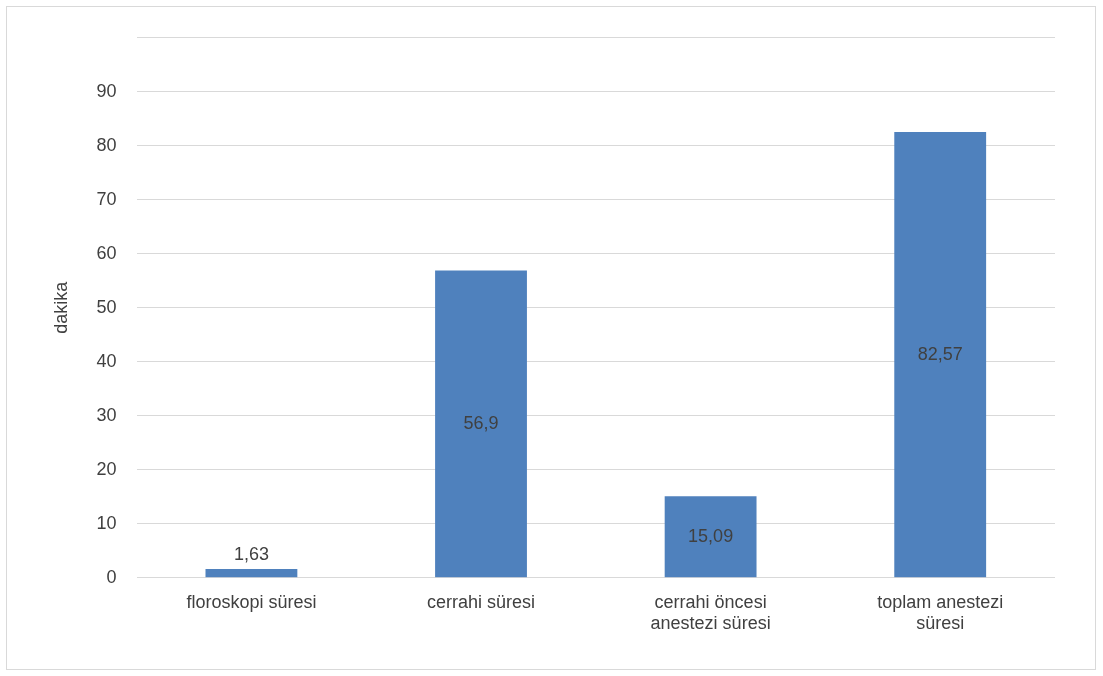 The width and height of the screenshot is (1103, 676). What do you see at coordinates (106, 252) in the screenshot?
I see `y-tick-label: 60` at bounding box center [106, 252].